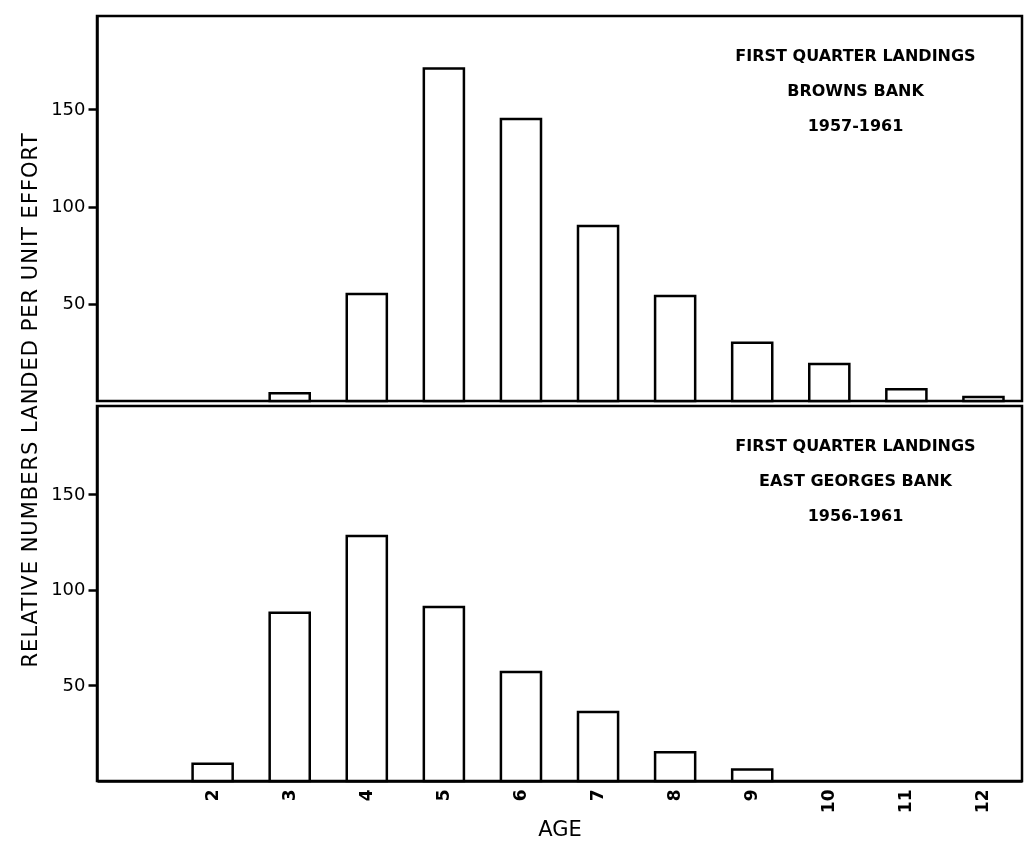 This screenshot has width=1031, height=861. I want to click on y-axis-title: RELATIVE NUMBERS LANDED PER UNIT EFFORT, so click(30, 400).